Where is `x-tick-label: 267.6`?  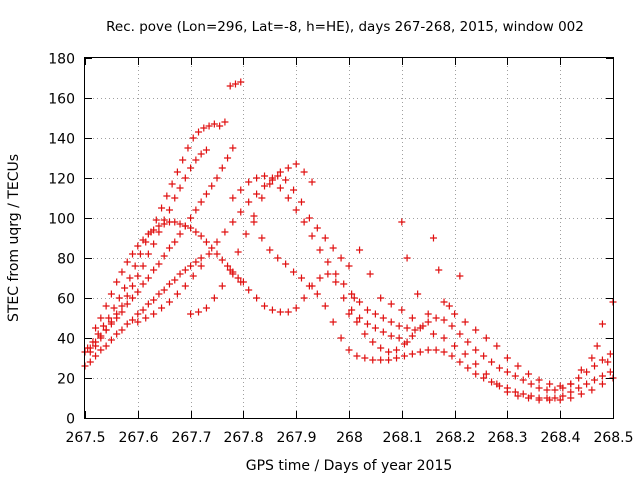 x-tick-label: 267.6 is located at coordinates (138, 438).